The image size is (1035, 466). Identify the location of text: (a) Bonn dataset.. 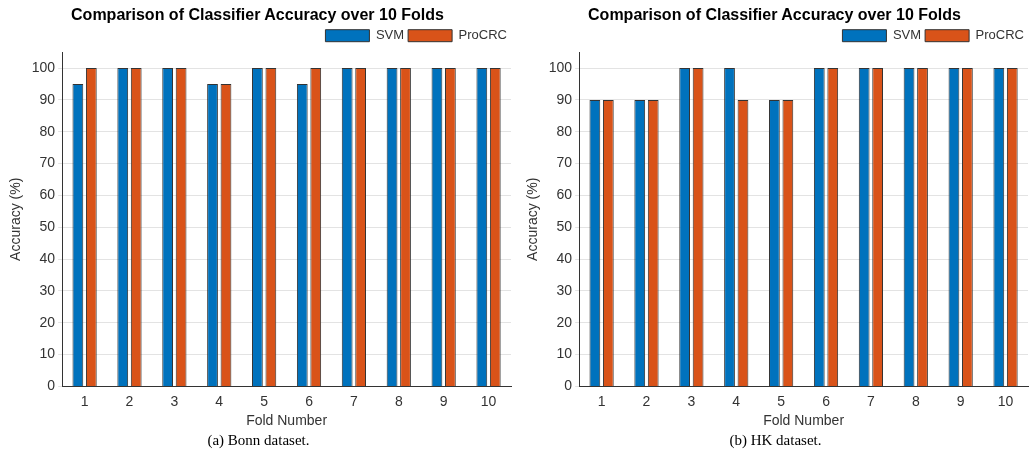
(258, 440).